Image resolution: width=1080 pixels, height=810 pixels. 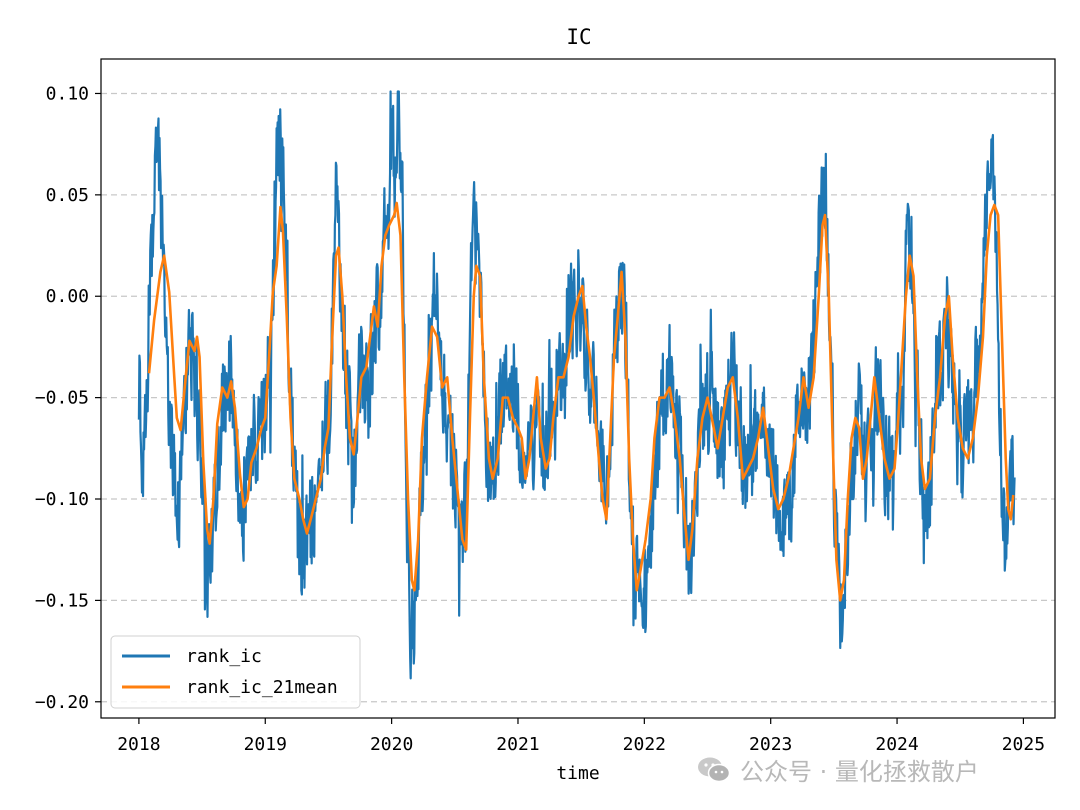 I want to click on x-axis-label: time, so click(x=577, y=773).